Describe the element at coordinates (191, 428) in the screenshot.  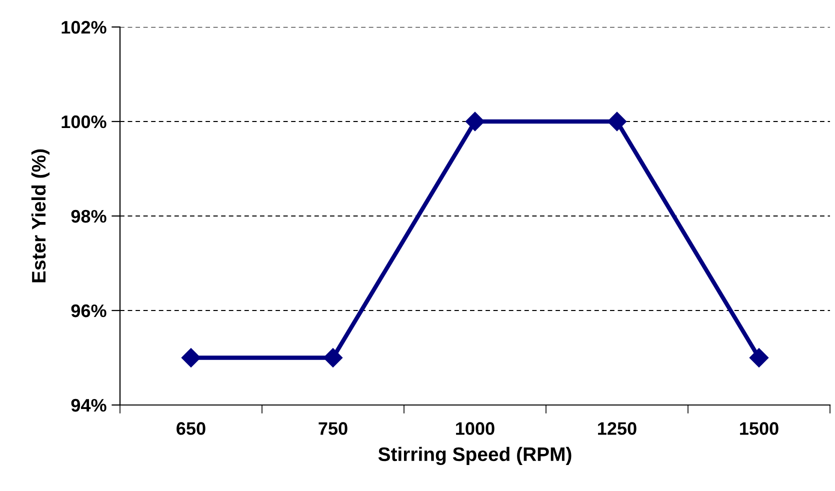
I see `x-tick-label: 650` at that location.